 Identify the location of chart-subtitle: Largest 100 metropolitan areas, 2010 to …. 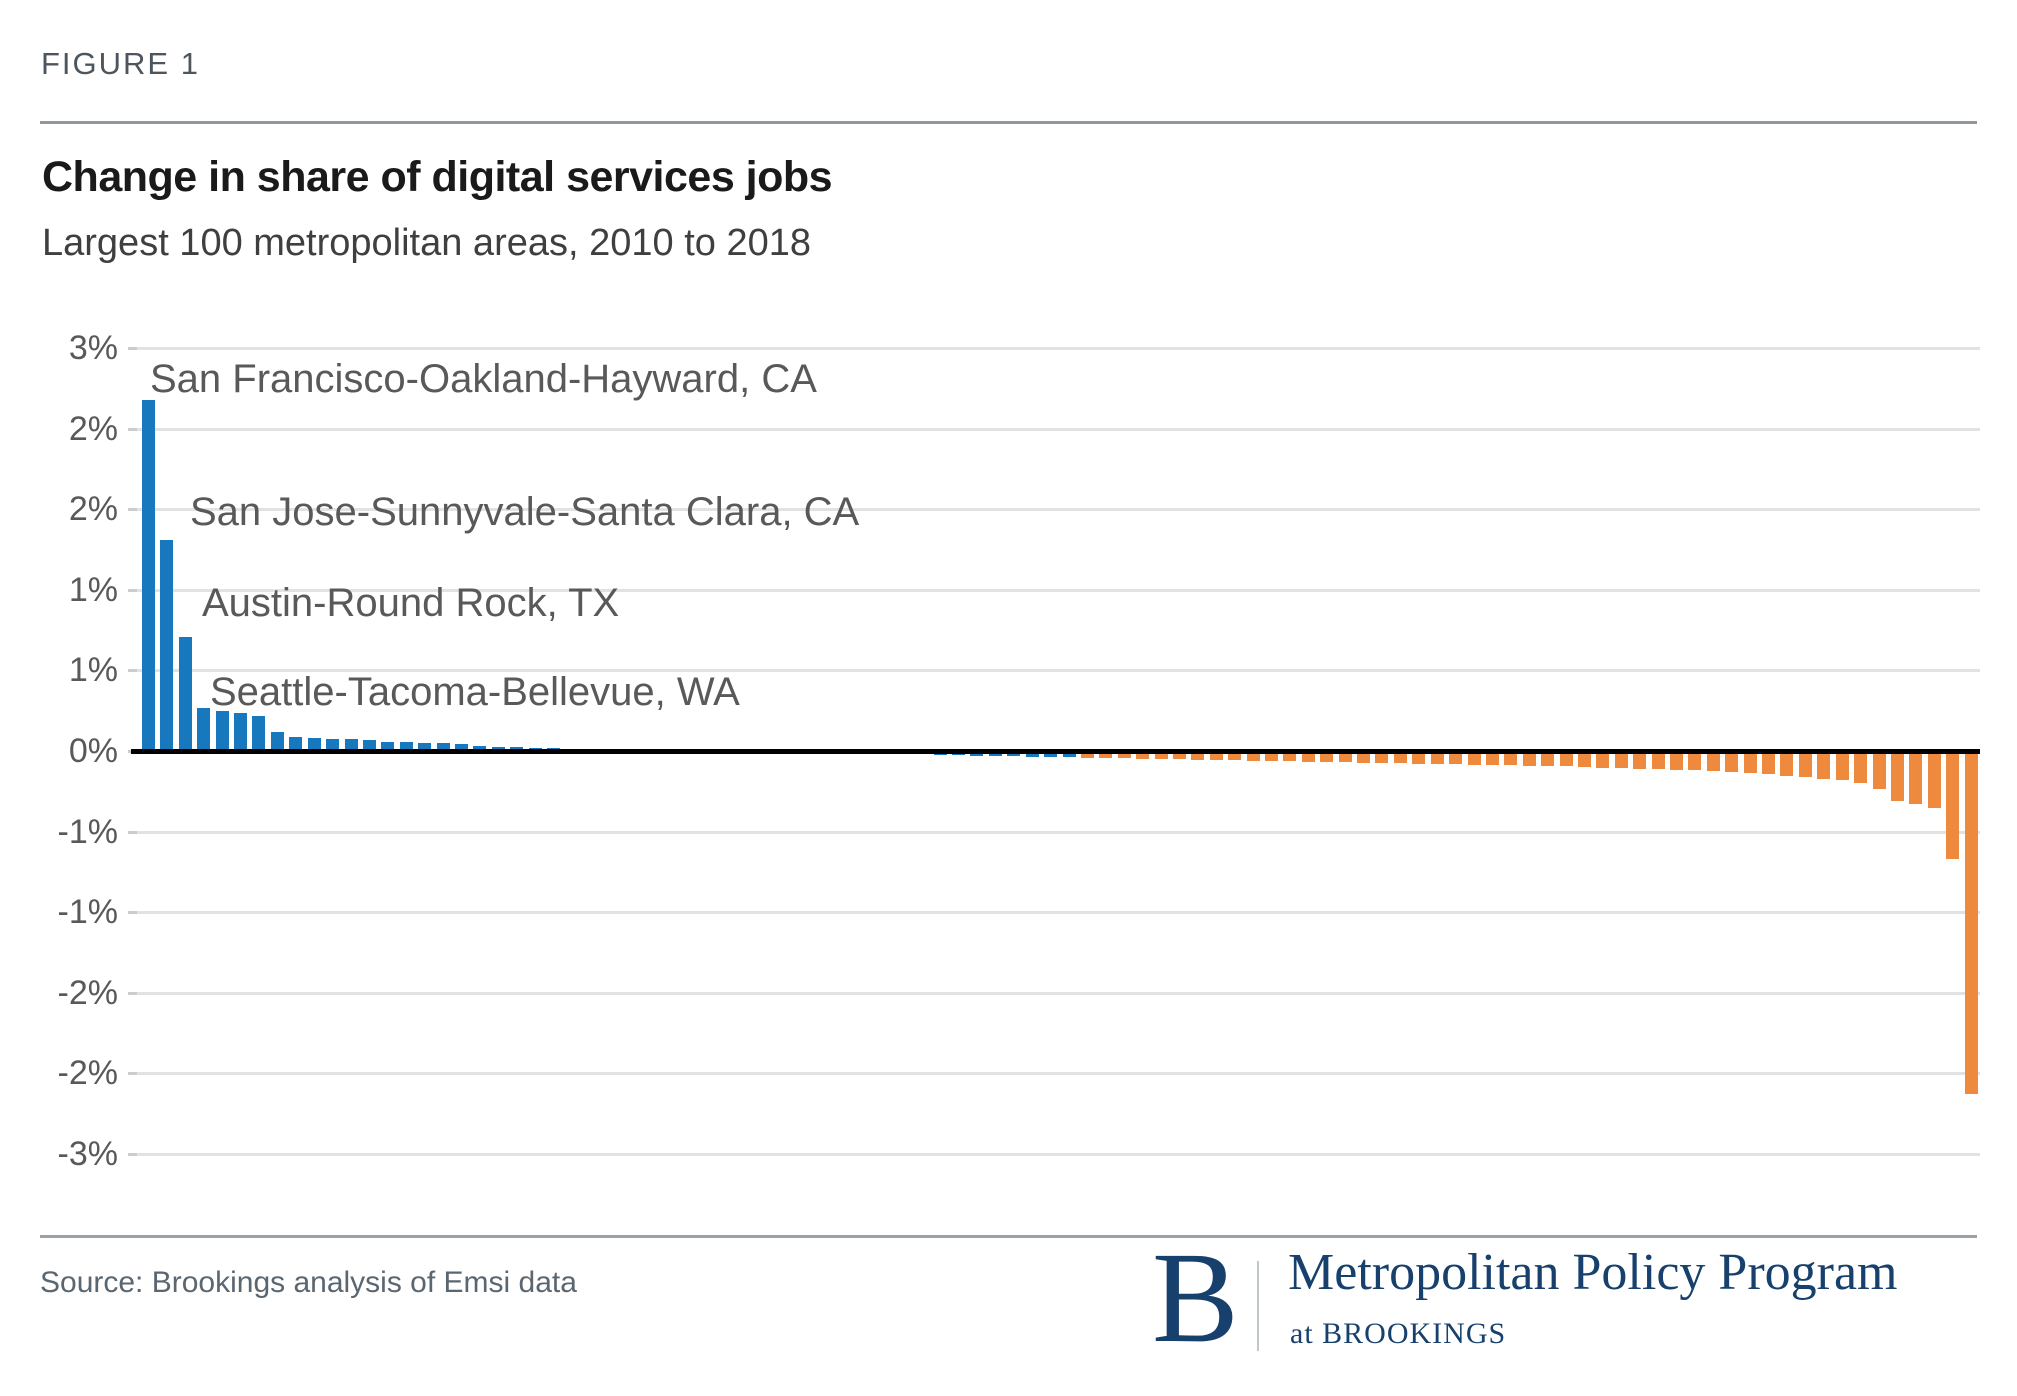
(426, 243).